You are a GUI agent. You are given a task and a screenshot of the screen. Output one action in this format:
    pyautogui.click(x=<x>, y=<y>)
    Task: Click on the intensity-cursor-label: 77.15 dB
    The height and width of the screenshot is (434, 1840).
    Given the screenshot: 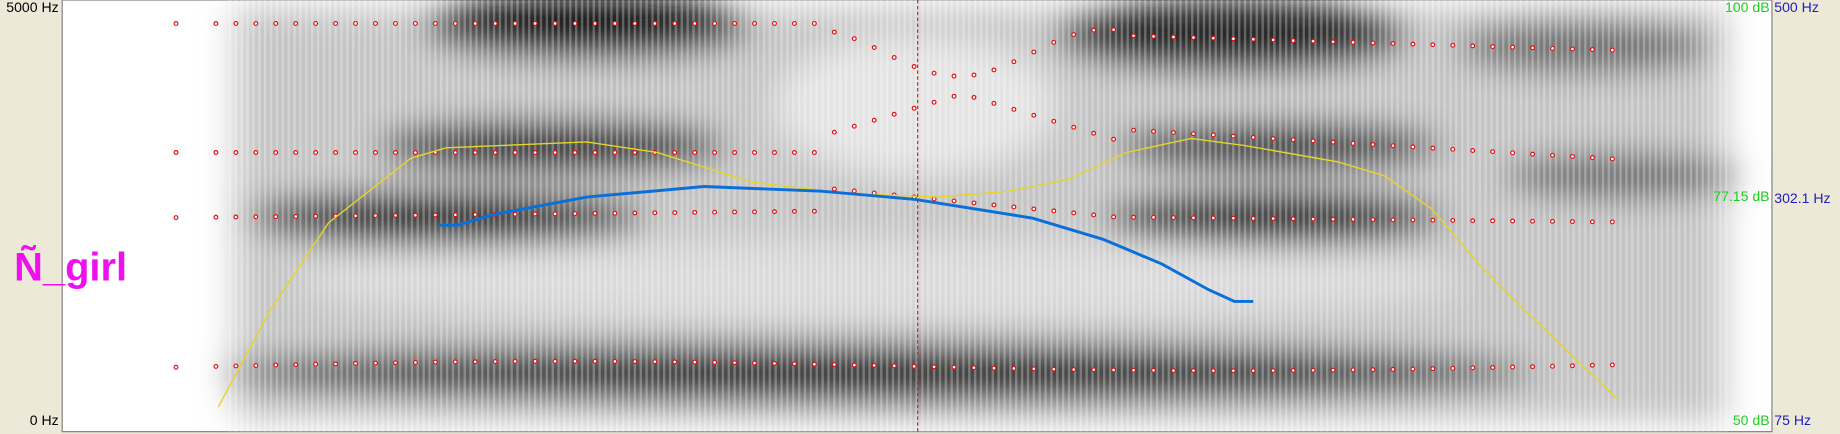 What is the action you would take?
    pyautogui.click(x=1741, y=196)
    